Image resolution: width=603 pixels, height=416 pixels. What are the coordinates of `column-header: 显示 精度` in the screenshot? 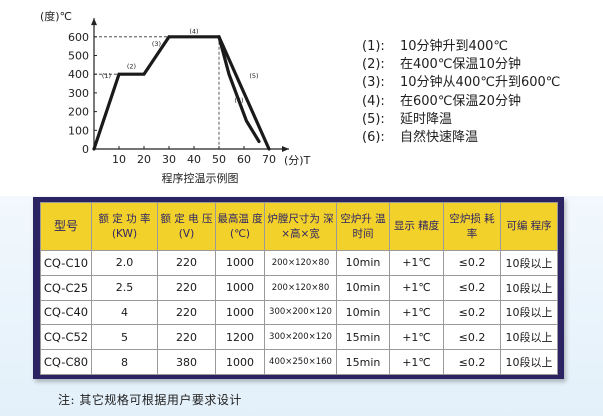 It's located at (416, 226).